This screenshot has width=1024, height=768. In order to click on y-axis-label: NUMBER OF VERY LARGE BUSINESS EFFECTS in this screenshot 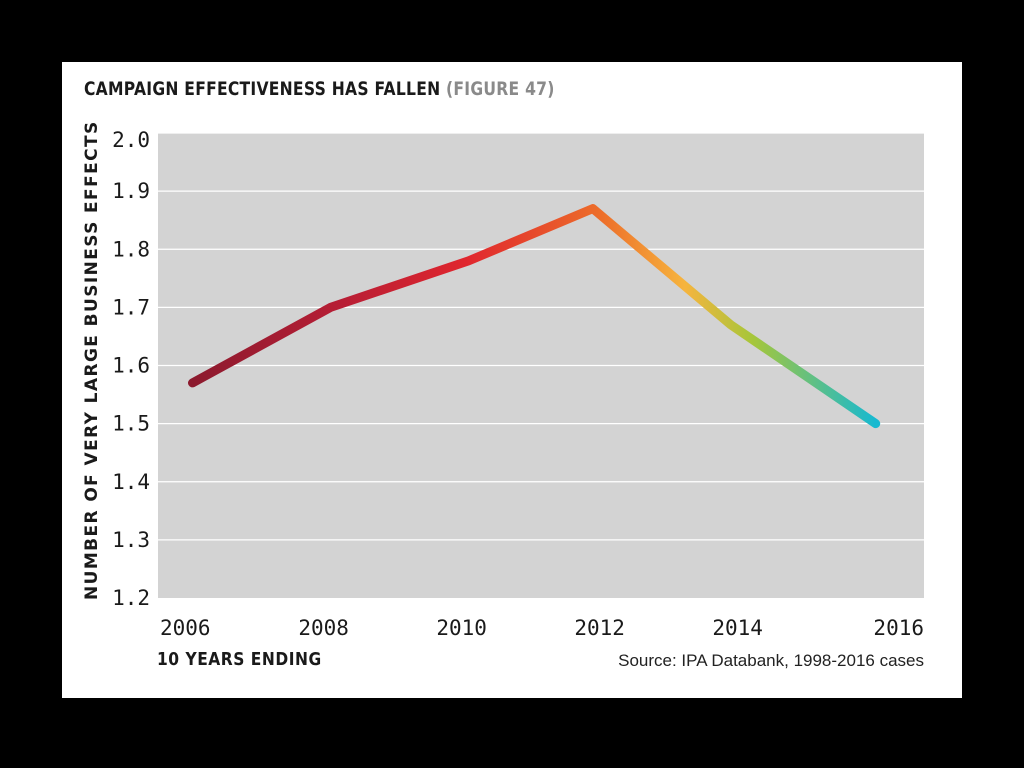, I will do `click(92, 360)`.